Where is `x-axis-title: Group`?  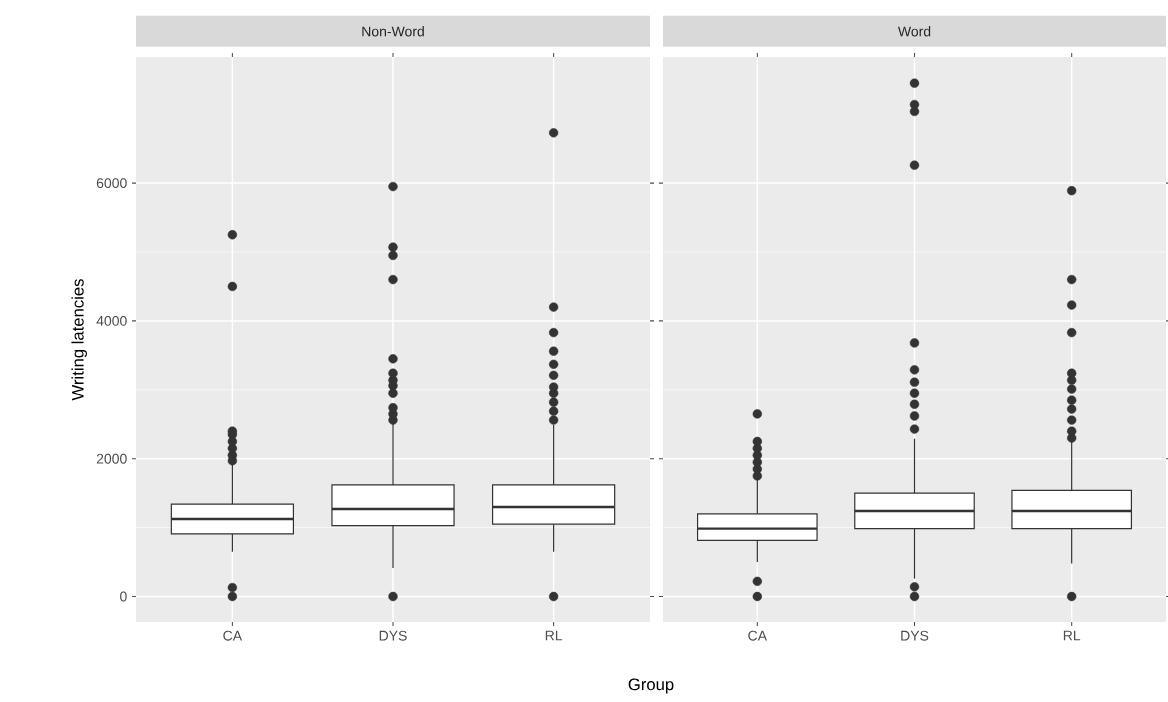
x-axis-title: Group is located at coordinates (651, 686).